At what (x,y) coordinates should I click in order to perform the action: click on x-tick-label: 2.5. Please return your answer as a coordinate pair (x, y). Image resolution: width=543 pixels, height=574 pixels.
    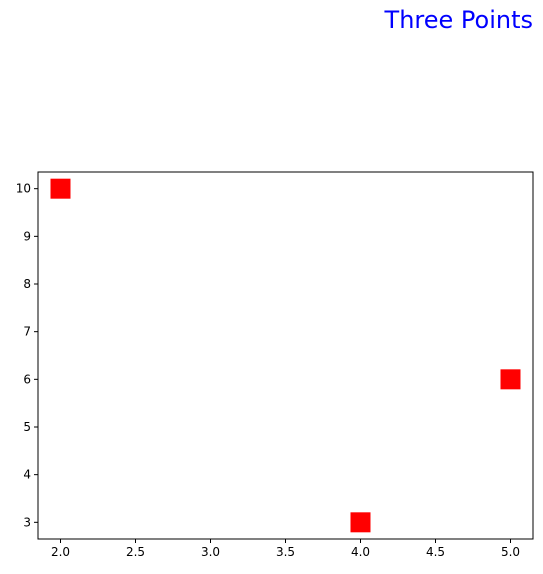
    Looking at the image, I should click on (135, 552).